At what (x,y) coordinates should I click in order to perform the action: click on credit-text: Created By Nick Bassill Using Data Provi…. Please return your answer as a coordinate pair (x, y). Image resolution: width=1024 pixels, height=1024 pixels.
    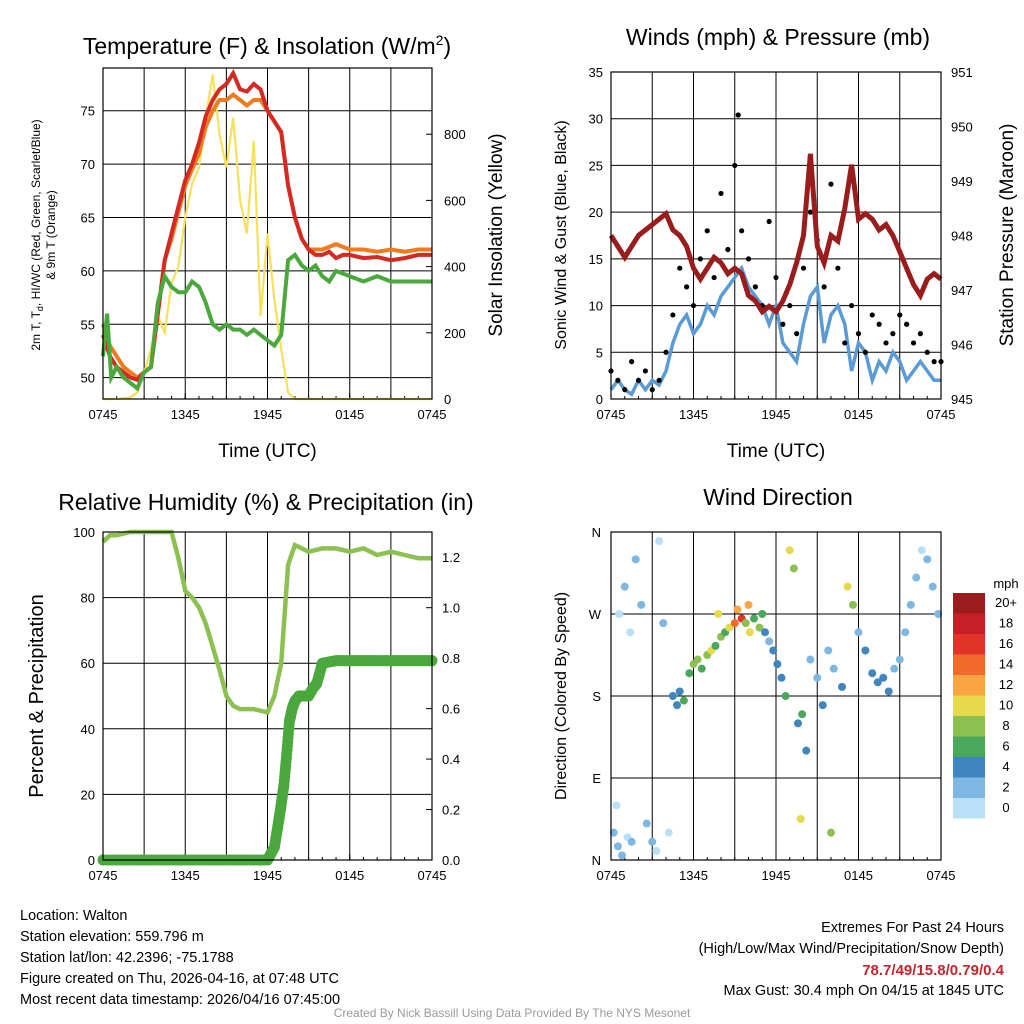
    Looking at the image, I should click on (512, 1013).